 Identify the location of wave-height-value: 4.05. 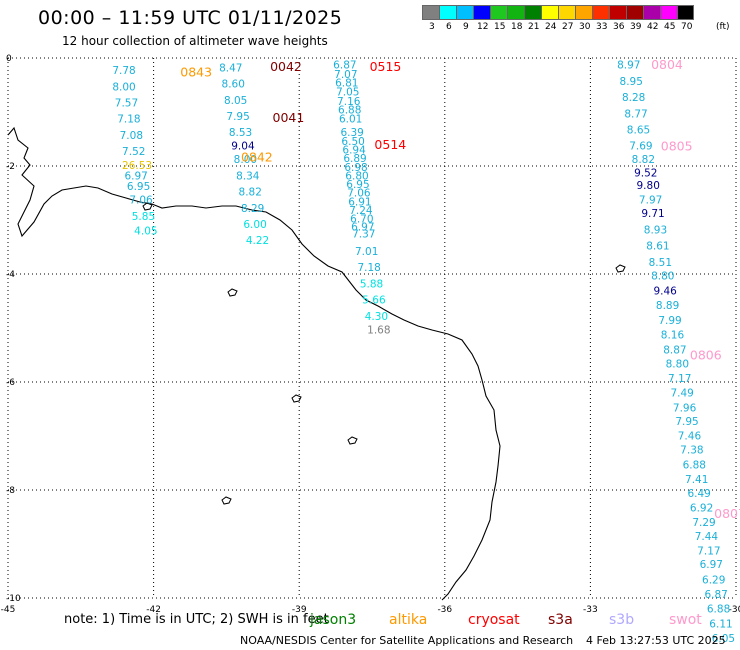
(145, 231).